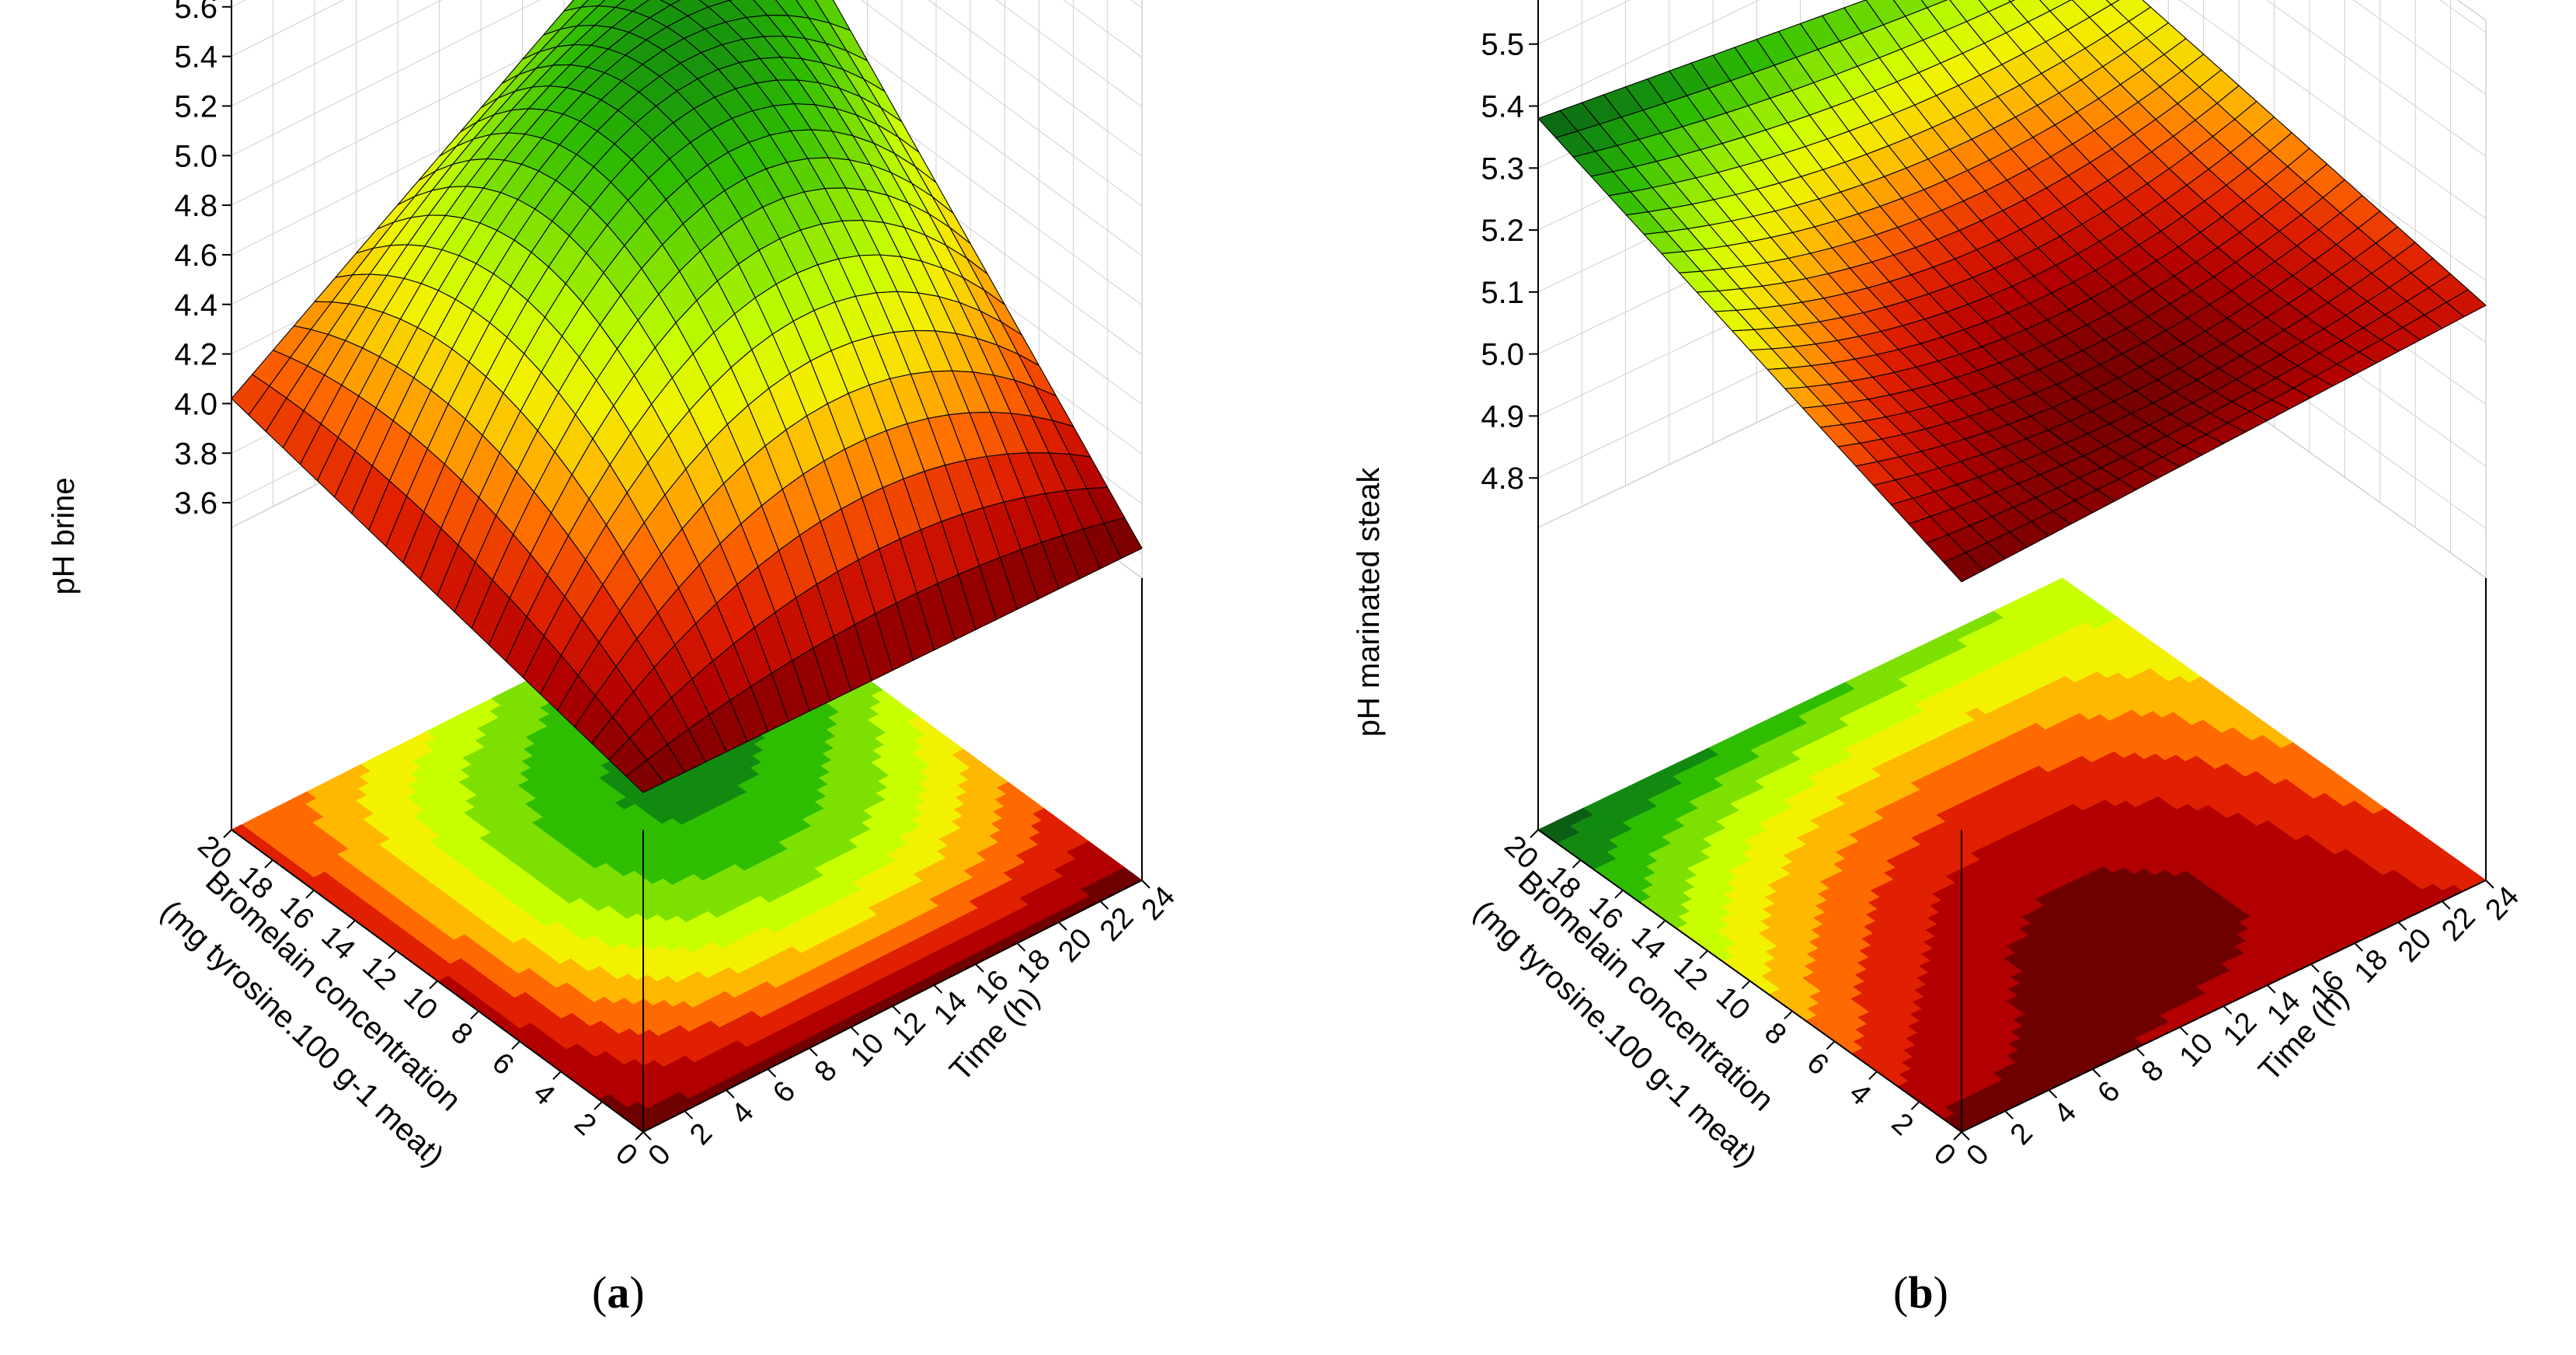  What do you see at coordinates (64, 536) in the screenshot?
I see `chart-a-z-axis-label: pH brine` at bounding box center [64, 536].